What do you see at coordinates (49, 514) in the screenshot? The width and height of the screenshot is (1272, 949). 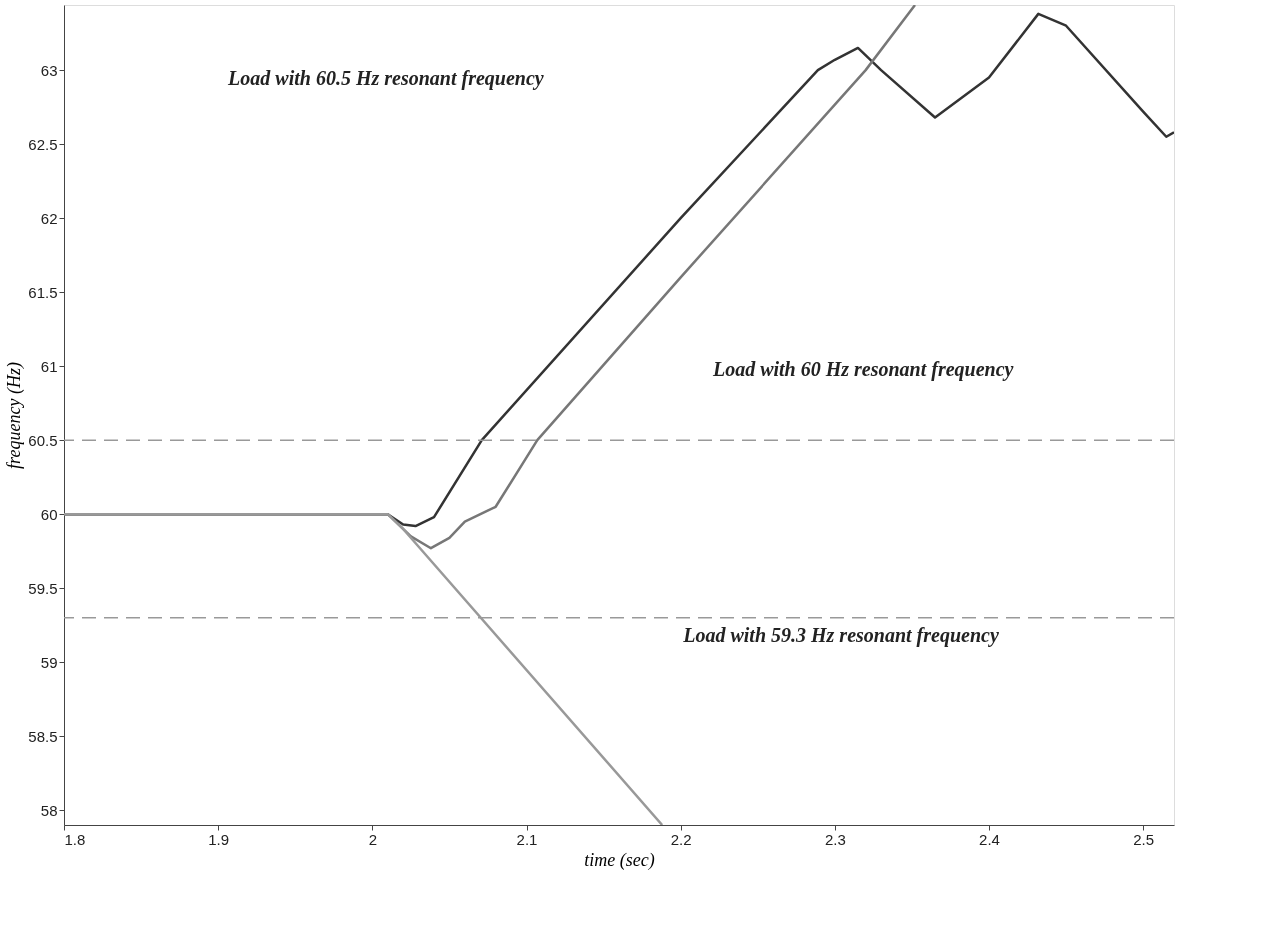 I see `y-tick-label: 60` at bounding box center [49, 514].